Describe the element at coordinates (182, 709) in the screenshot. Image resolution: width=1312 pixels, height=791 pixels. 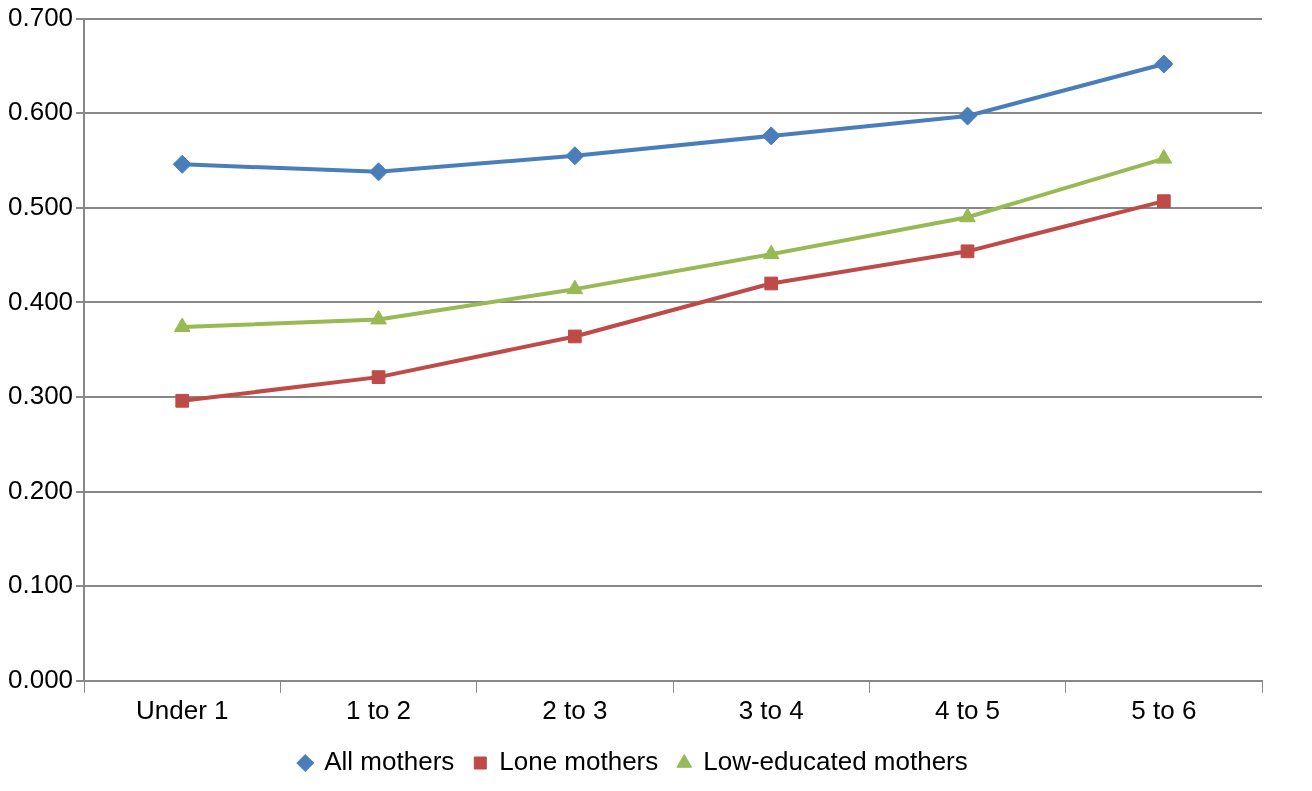
I see `x-tick-label: Under 1` at that location.